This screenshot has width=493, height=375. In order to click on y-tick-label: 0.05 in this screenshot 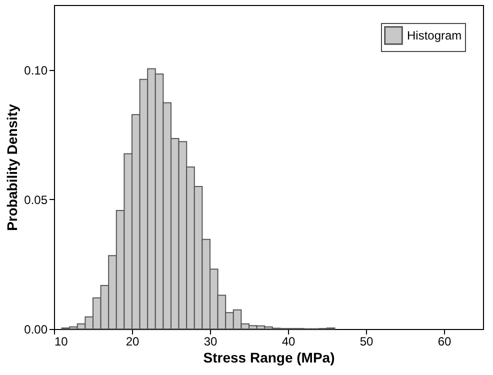, I will do `click(36, 199)`.